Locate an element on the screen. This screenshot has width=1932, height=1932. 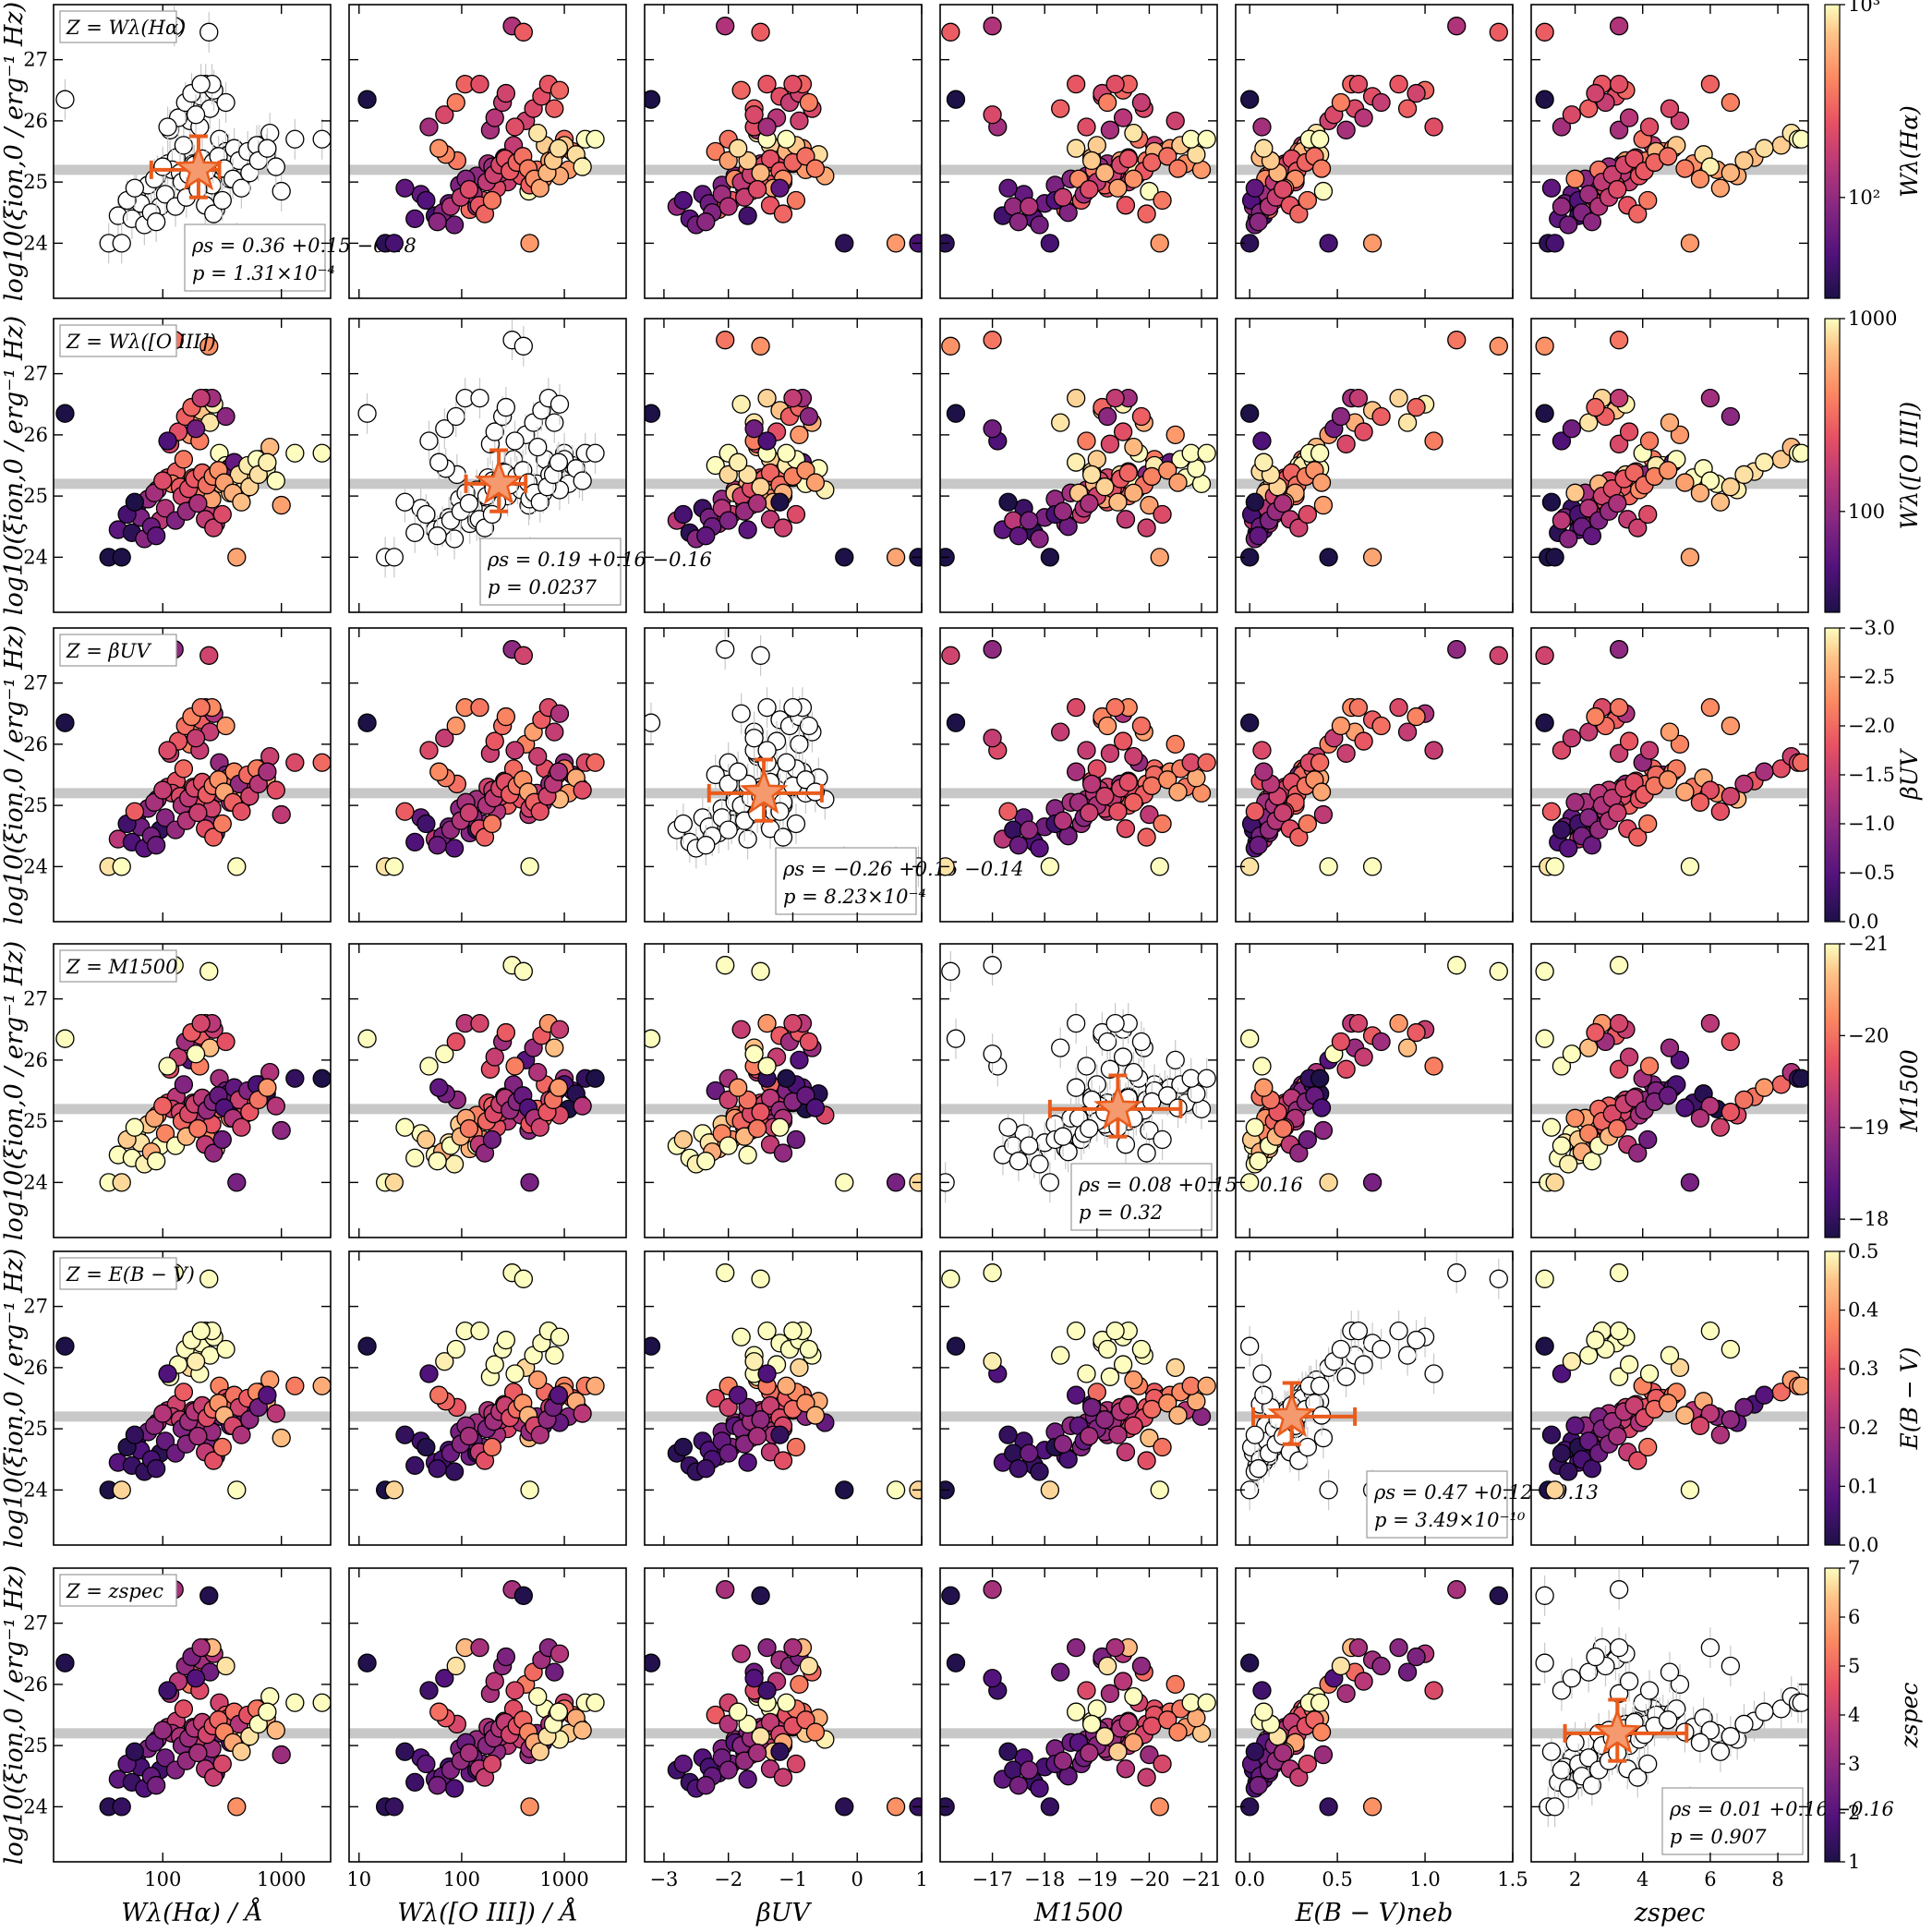
x-tick-label: −1 is located at coordinates (793, 1879).